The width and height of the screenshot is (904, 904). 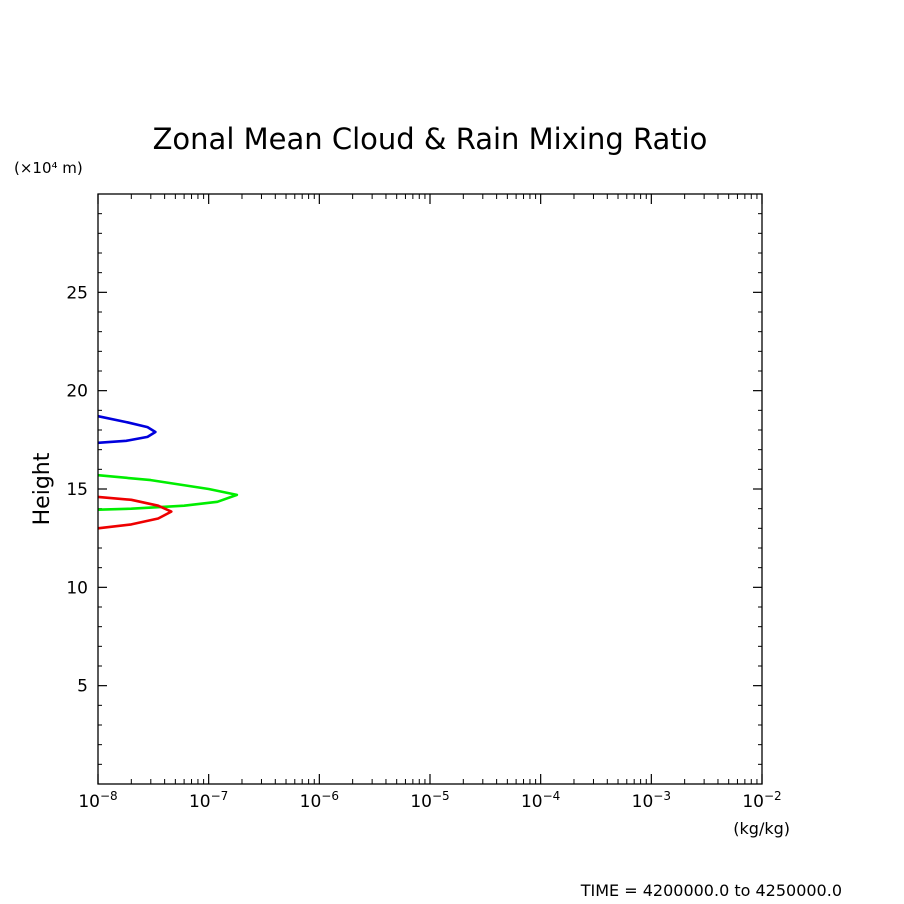 I want to click on x-tick-label: 10⁻⁸, so click(x=97, y=800).